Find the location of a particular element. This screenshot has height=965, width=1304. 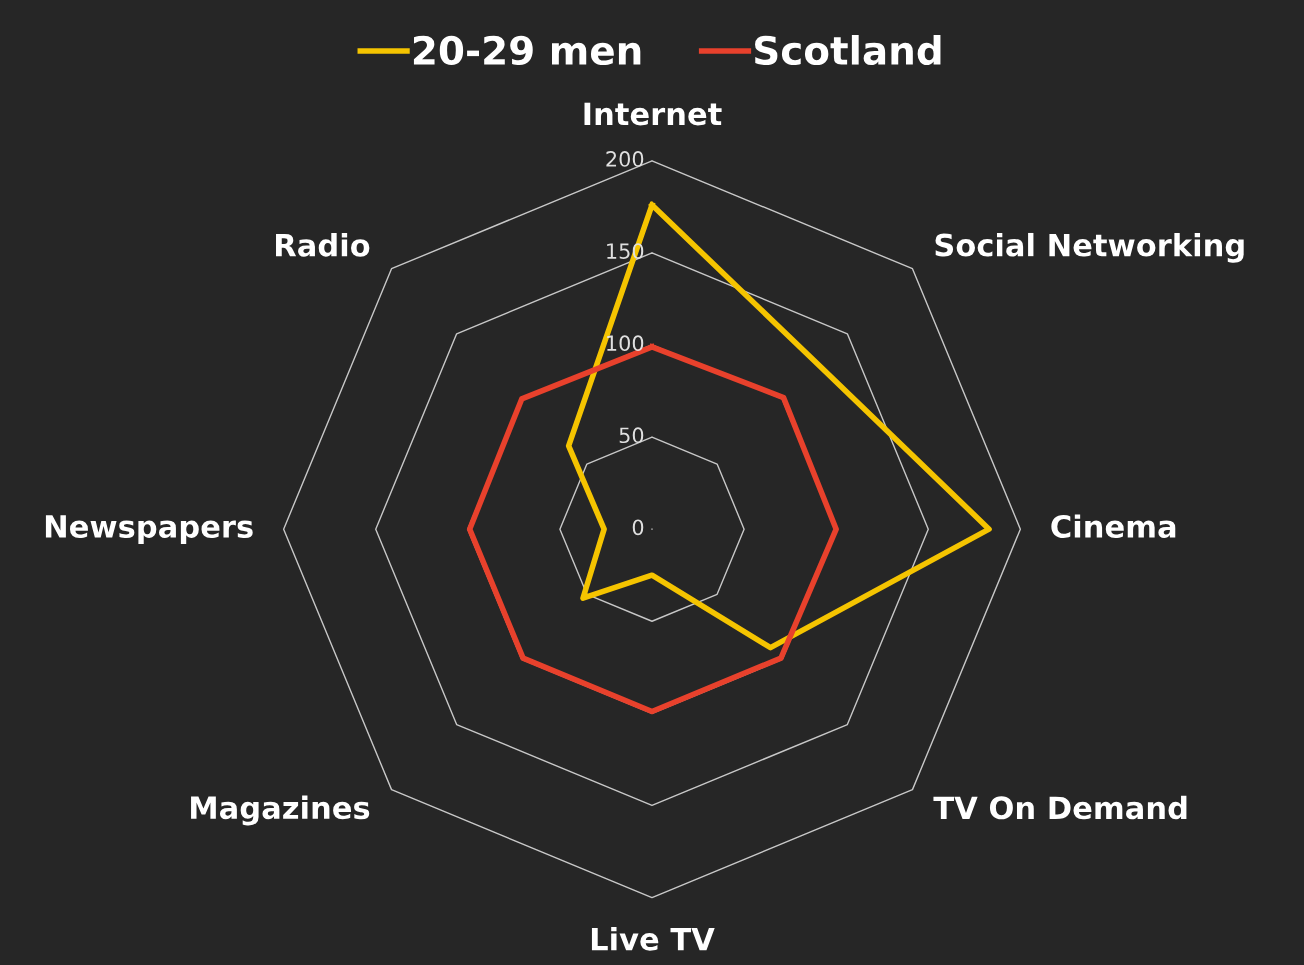

y-tick-label: 100 is located at coordinates (625, 343).